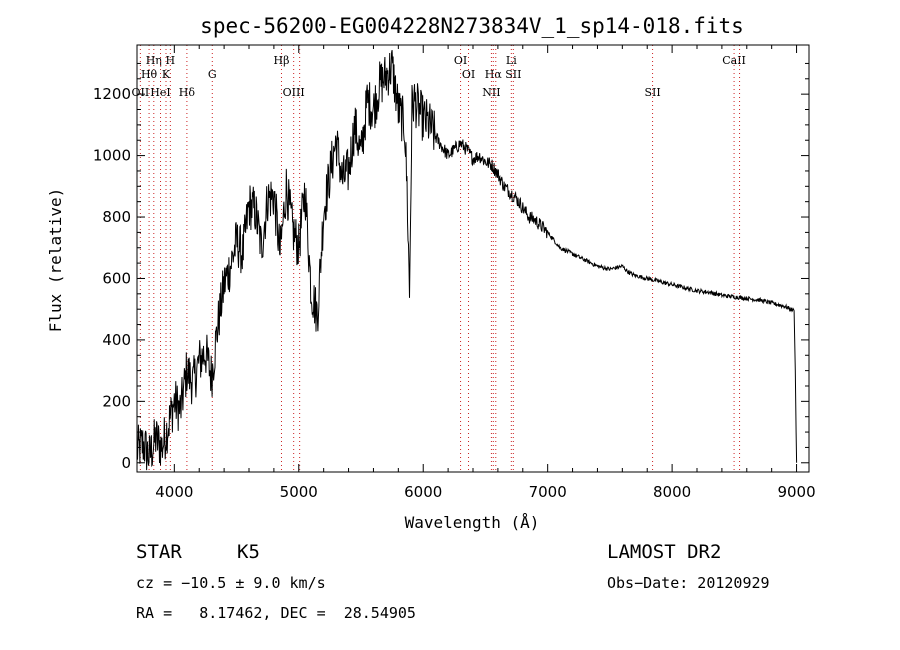 Image resolution: width=900 pixels, height=650 pixels. I want to click on x-tick-label: 7000, so click(548, 492).